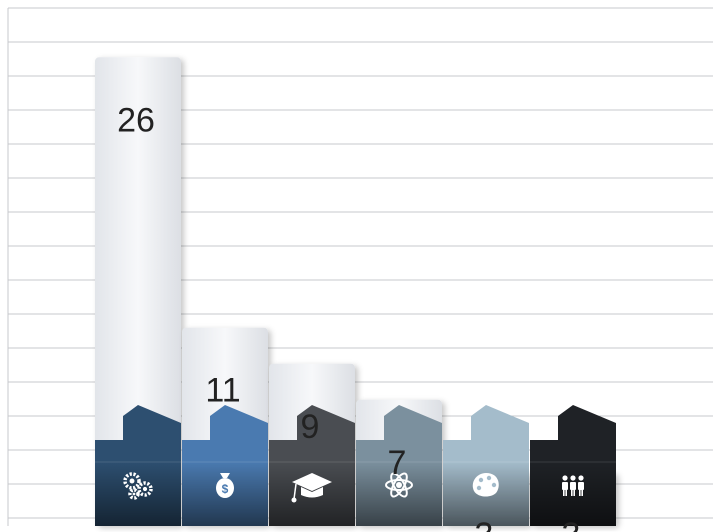 The width and height of the screenshot is (713, 532). What do you see at coordinates (485, 485) in the screenshot?
I see `palette-icon` at bounding box center [485, 485].